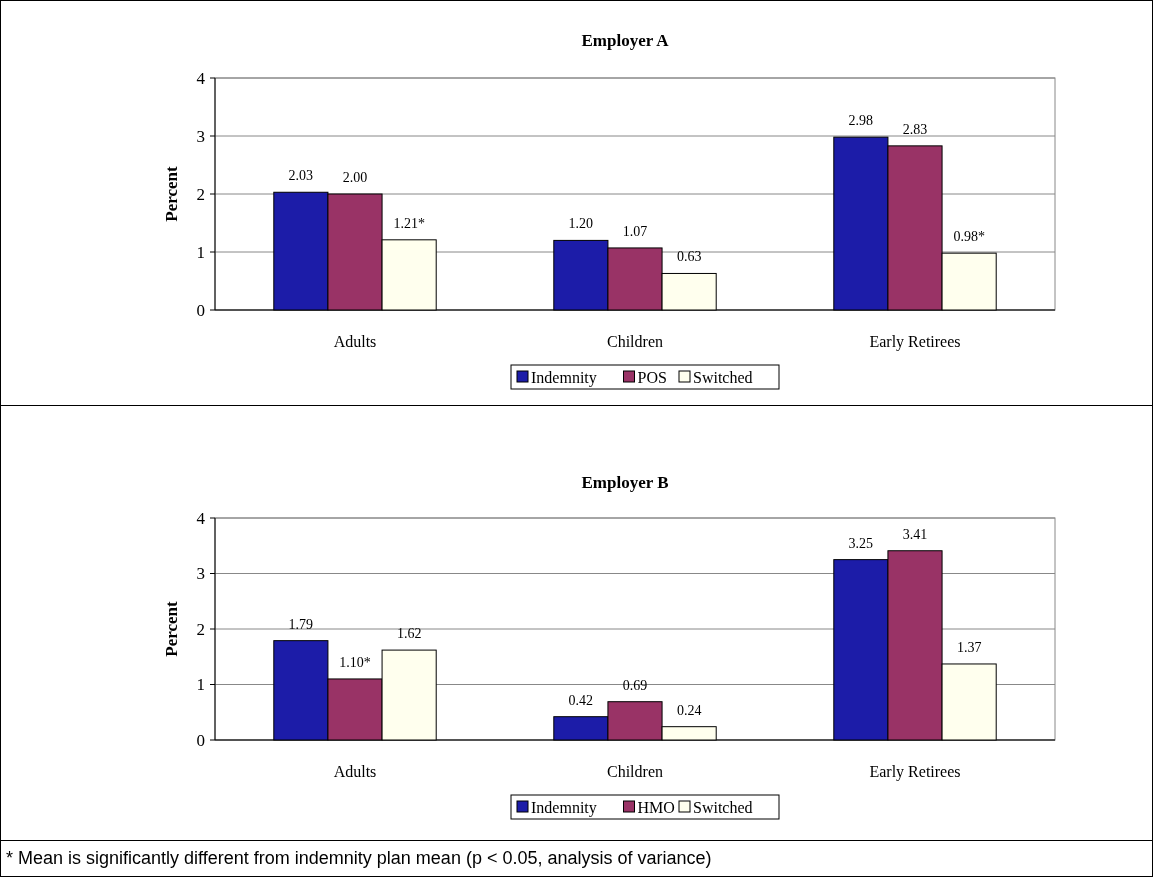 The width and height of the screenshot is (1153, 877). What do you see at coordinates (301, 176) in the screenshot?
I see `data-label: 2.03` at bounding box center [301, 176].